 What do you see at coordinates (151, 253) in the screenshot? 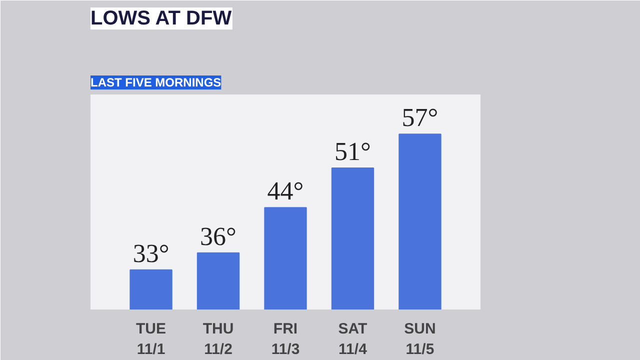
I see `data-label: 33°` at bounding box center [151, 253].